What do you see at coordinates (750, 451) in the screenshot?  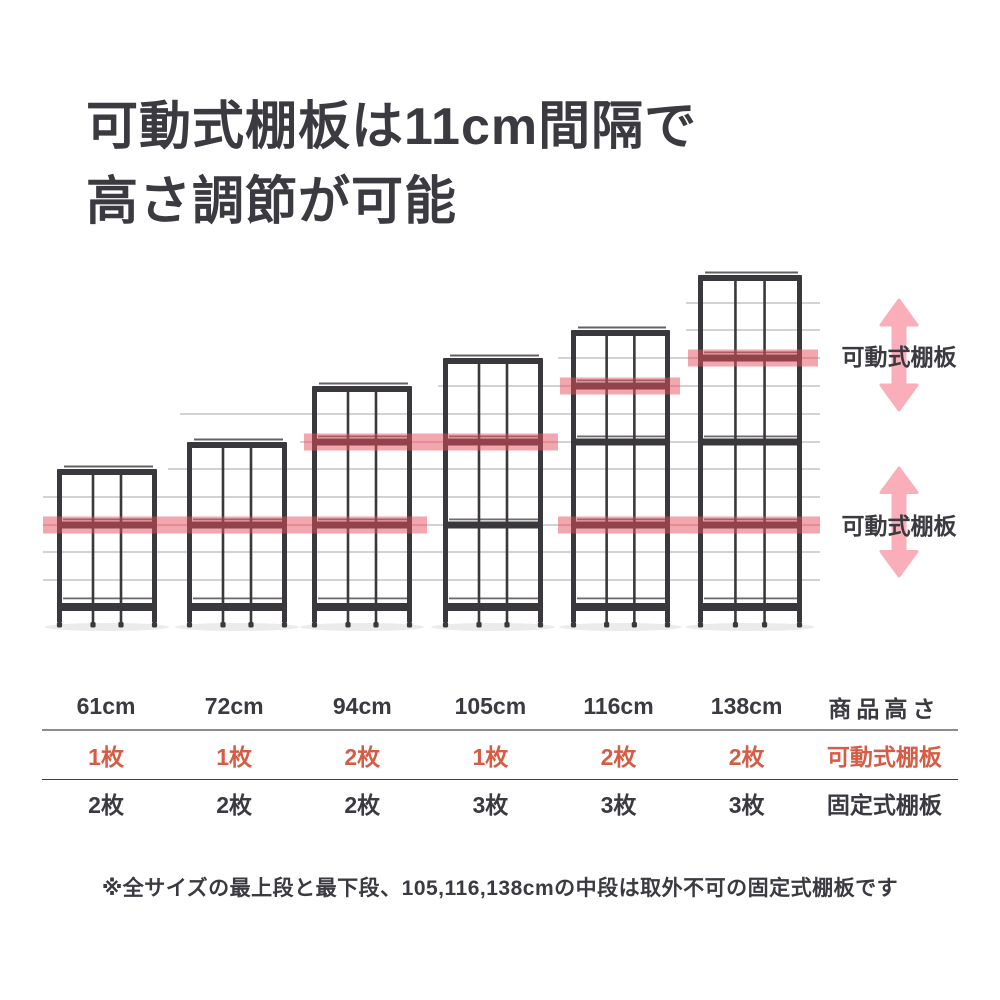 I see `shelf-unit-138cm` at bounding box center [750, 451].